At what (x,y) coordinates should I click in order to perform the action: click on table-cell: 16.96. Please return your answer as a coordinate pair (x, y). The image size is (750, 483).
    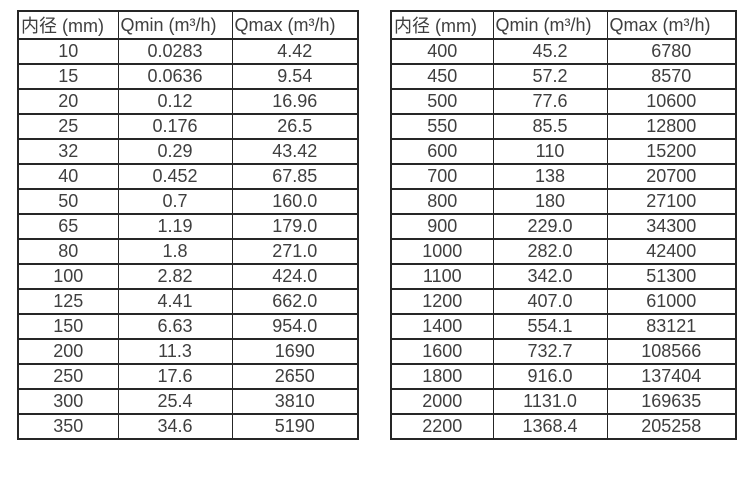
    Looking at the image, I should click on (295, 101).